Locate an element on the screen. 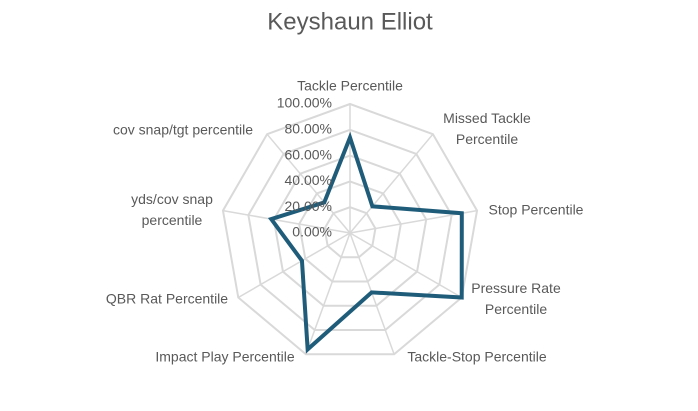 Image resolution: width=698 pixels, height=411 pixels. category-label: Stop Percentile is located at coordinates (536, 209).